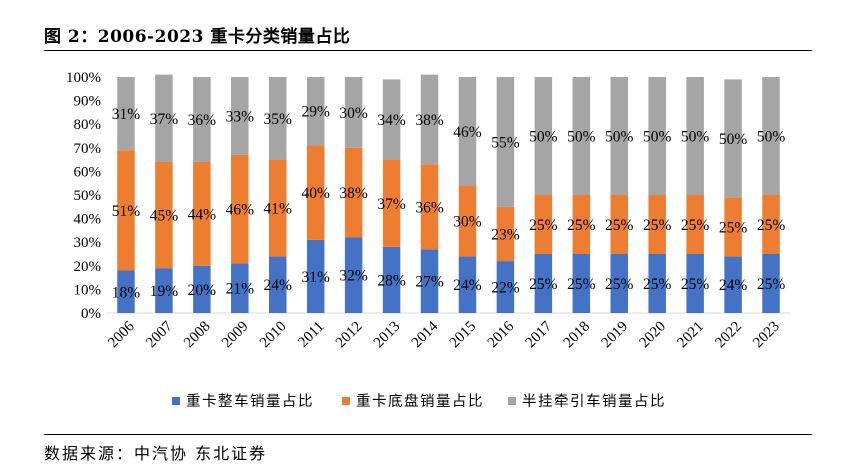 This screenshot has height=476, width=864. Describe the element at coordinates (83, 78) in the screenshot. I see `y-tick-label: 100%` at that location.